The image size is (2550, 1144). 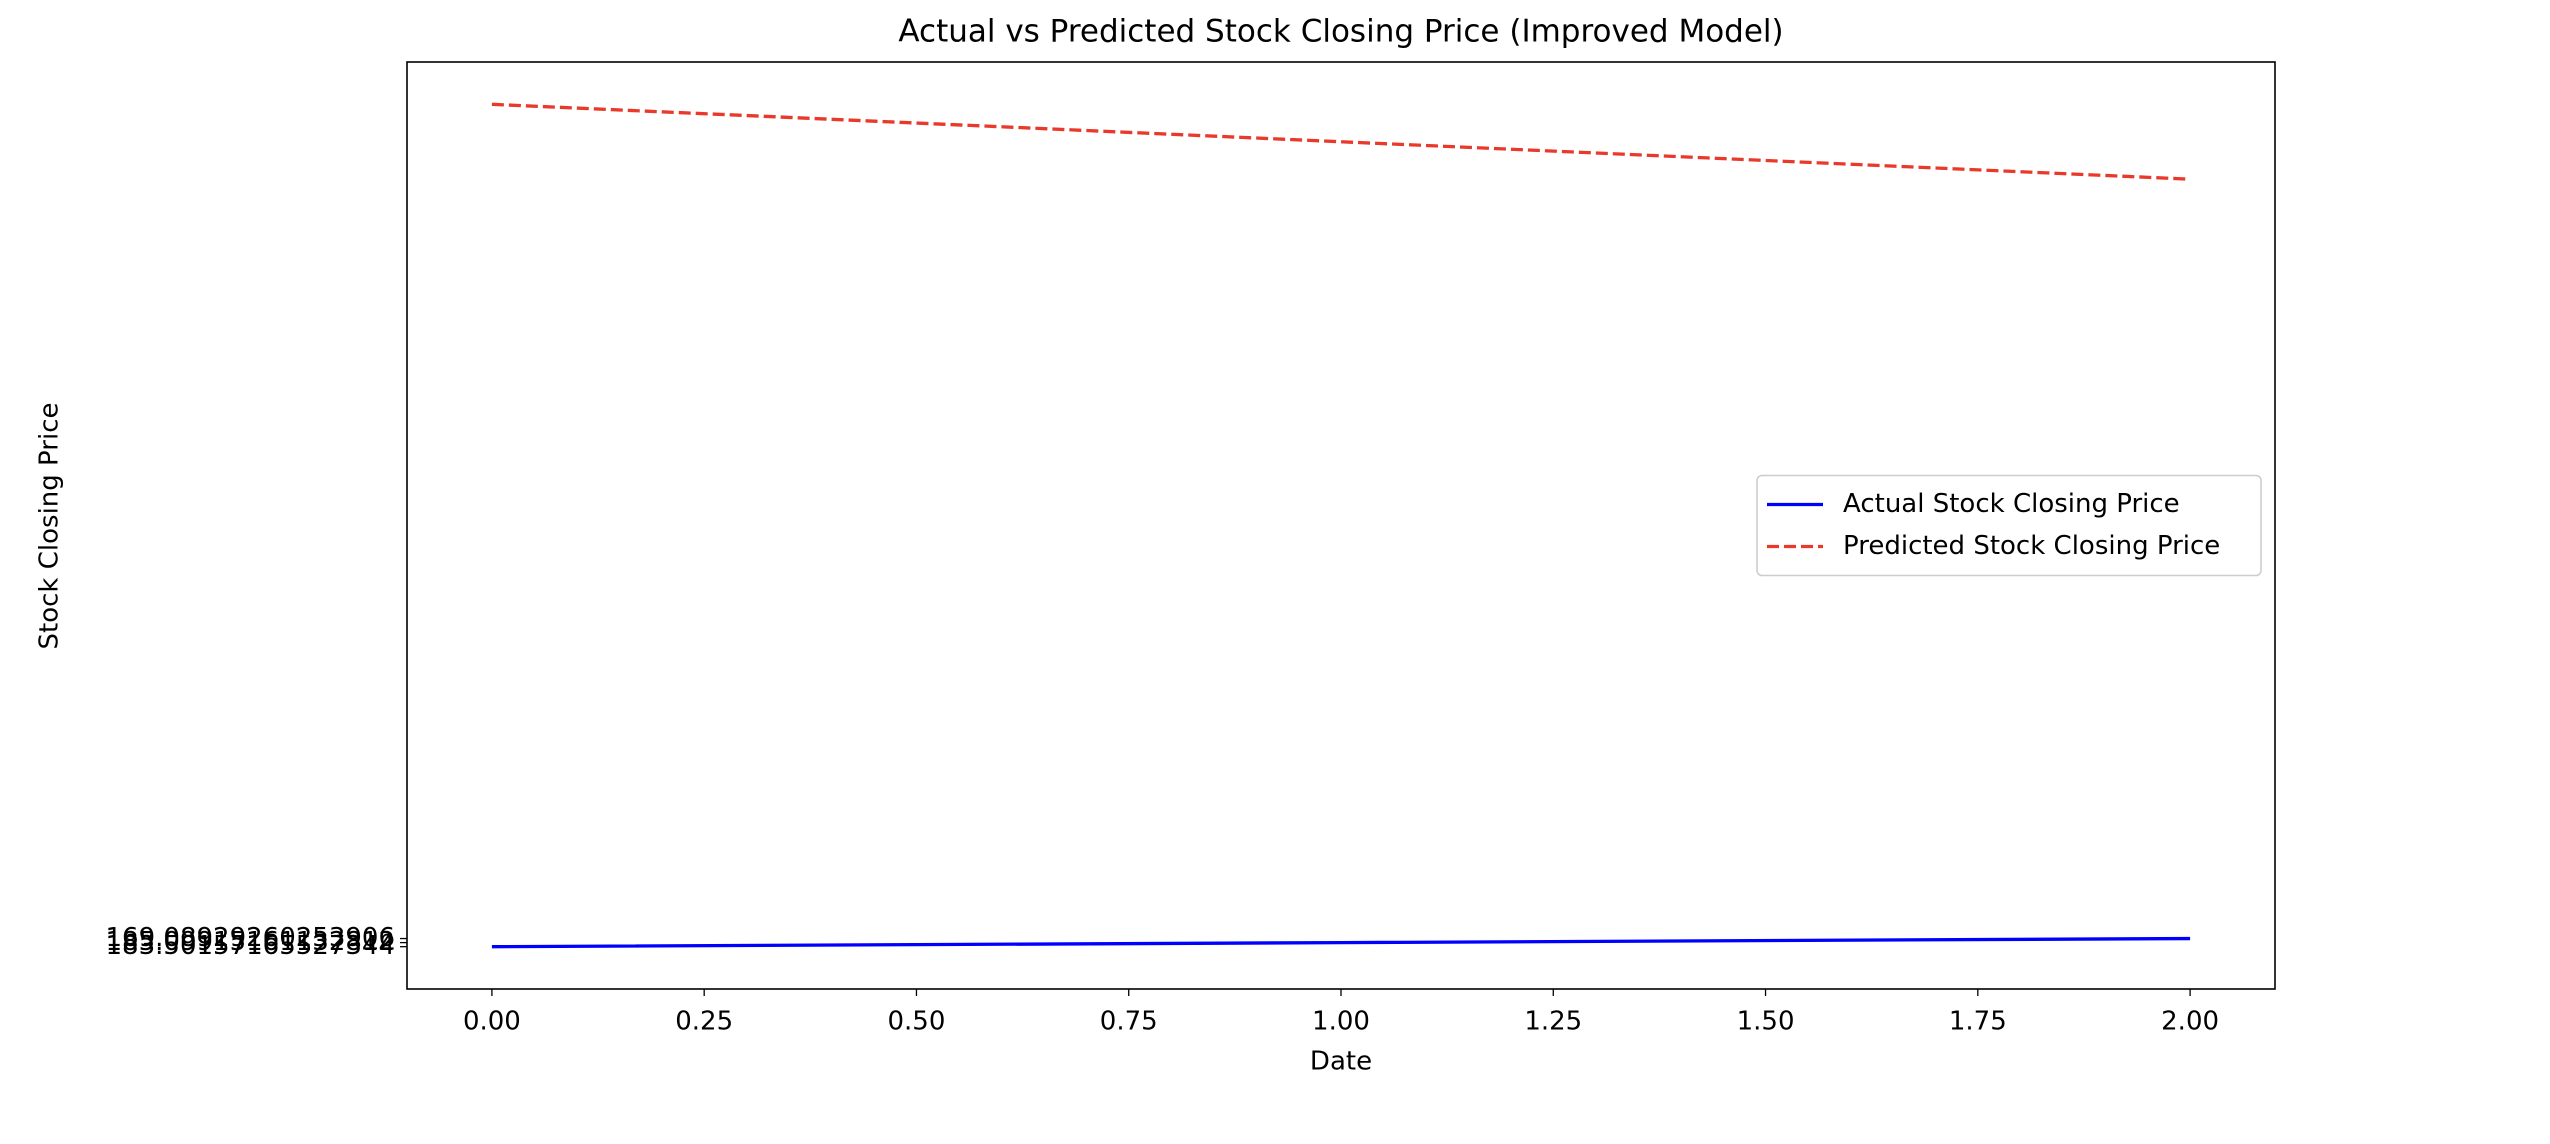 I want to click on y-axis-label: Stock Closing Price, so click(x=50, y=526).